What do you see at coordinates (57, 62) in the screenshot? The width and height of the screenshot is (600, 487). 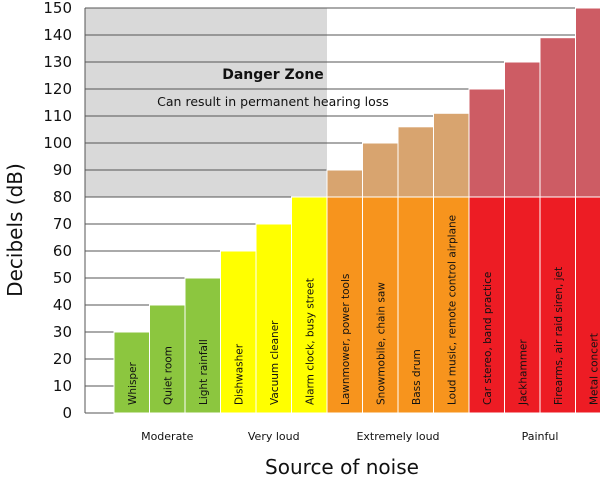 I see `y-tick-label: 130` at bounding box center [57, 62].